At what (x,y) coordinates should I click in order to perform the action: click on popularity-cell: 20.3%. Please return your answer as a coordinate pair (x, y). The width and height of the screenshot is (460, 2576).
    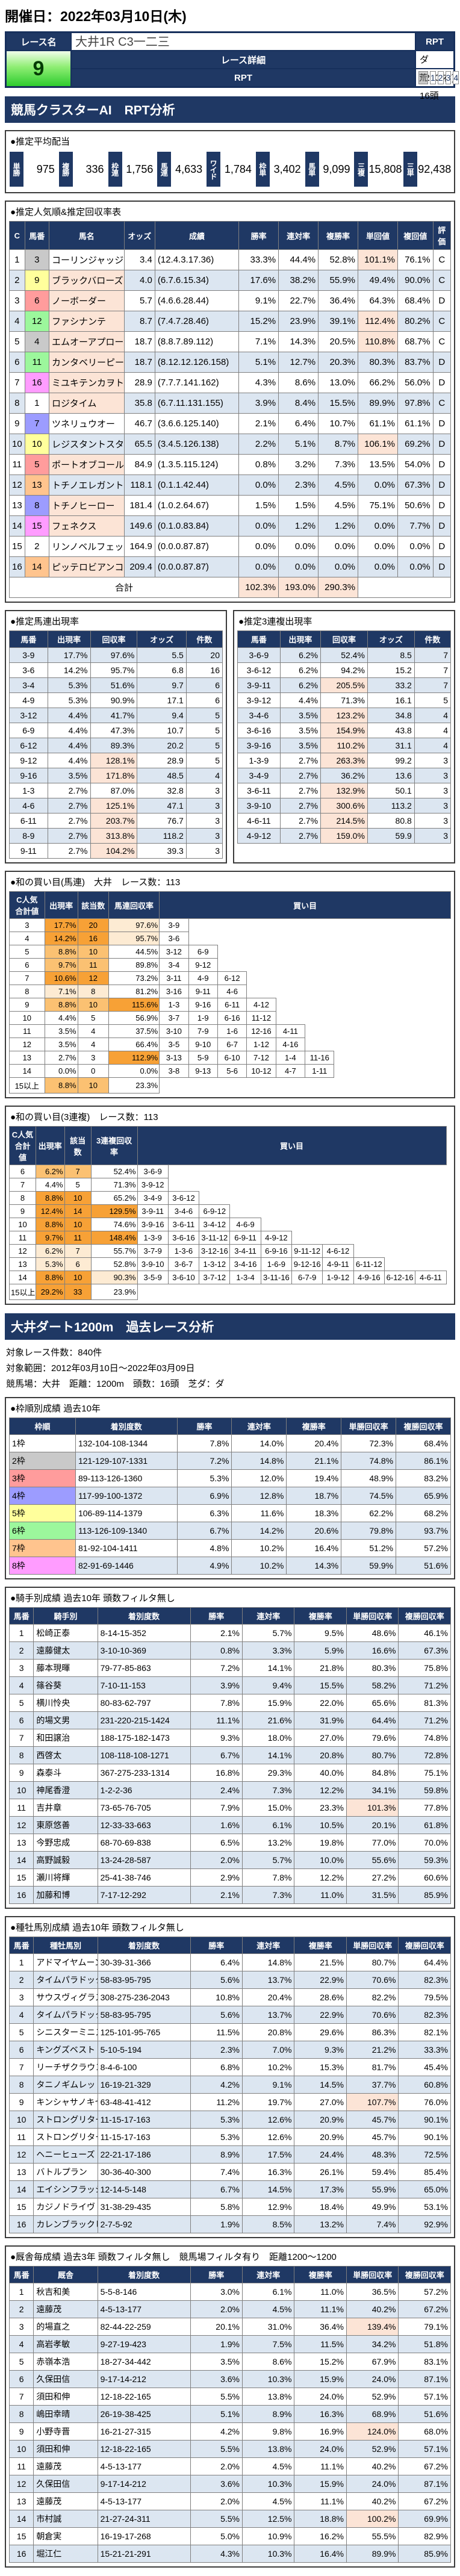
    Looking at the image, I should click on (338, 362).